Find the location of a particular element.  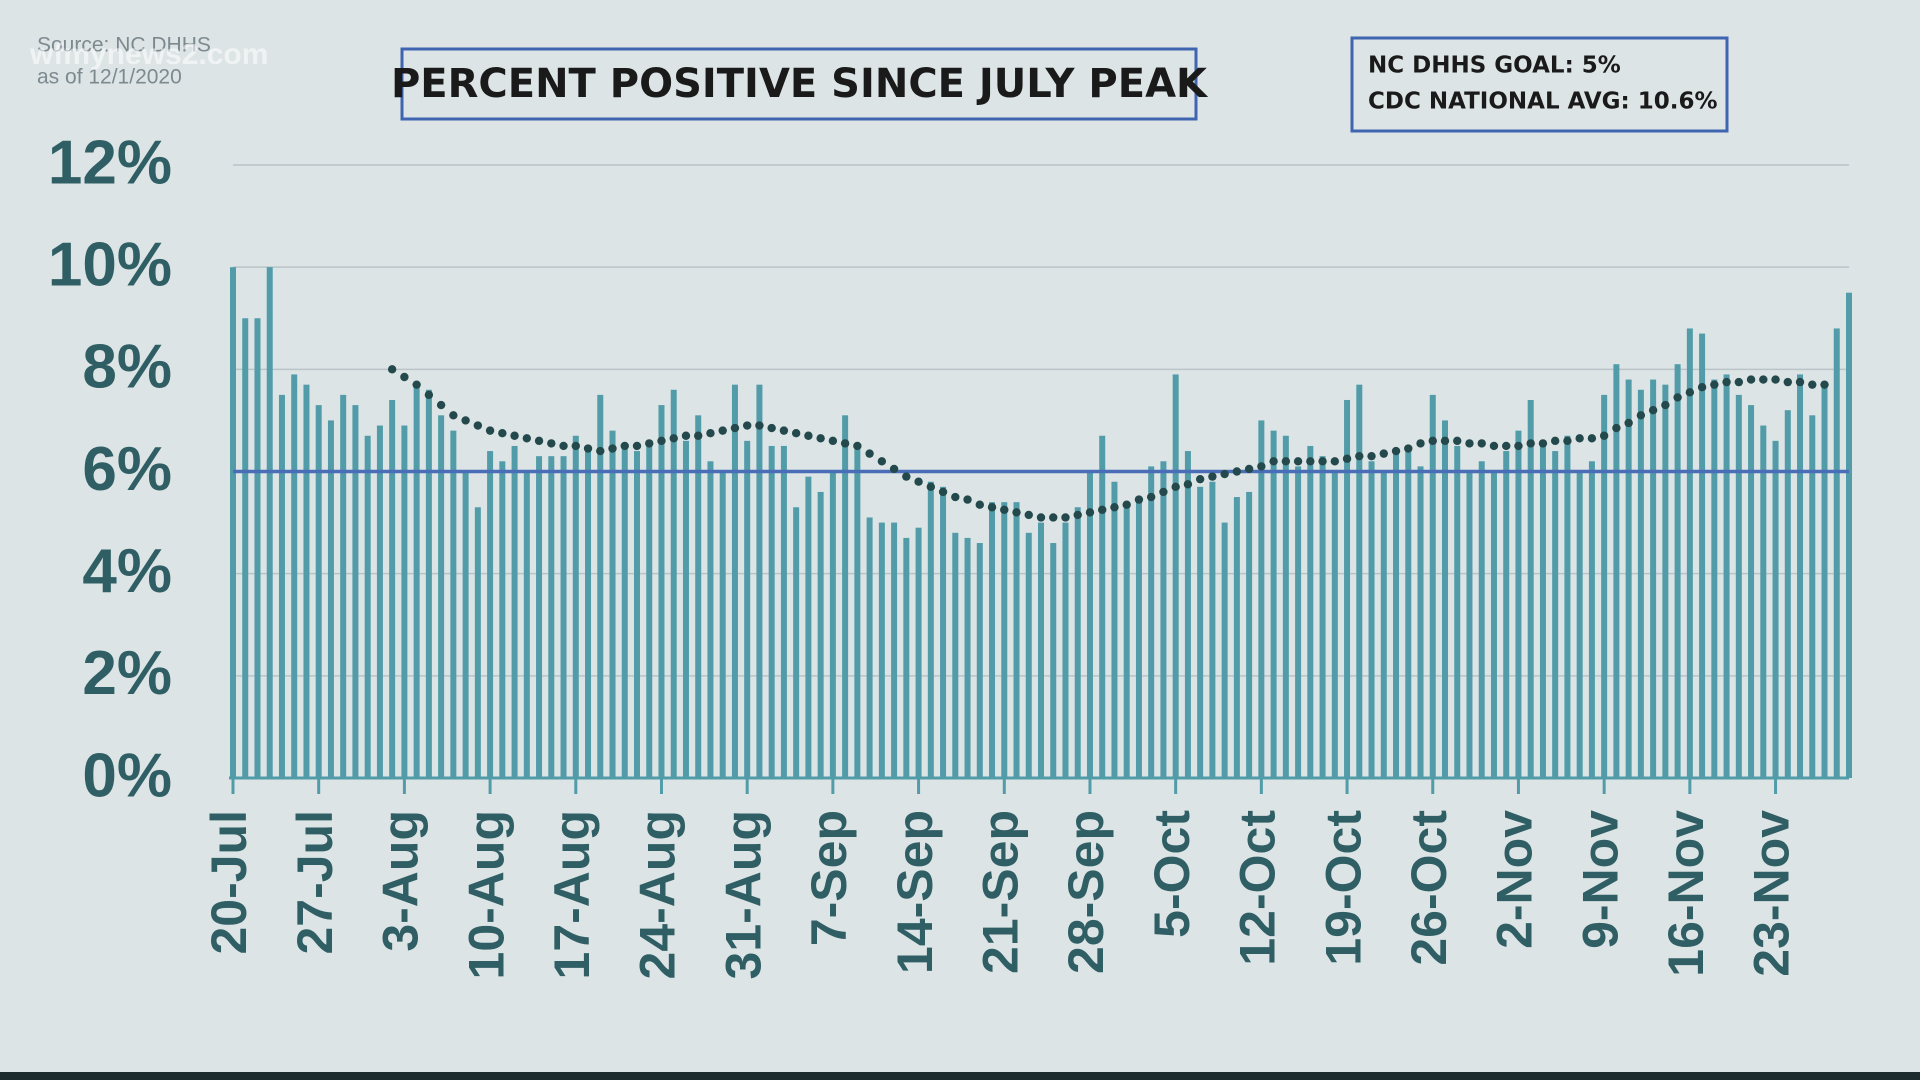

y-tick-label: 4% is located at coordinates (127, 571).